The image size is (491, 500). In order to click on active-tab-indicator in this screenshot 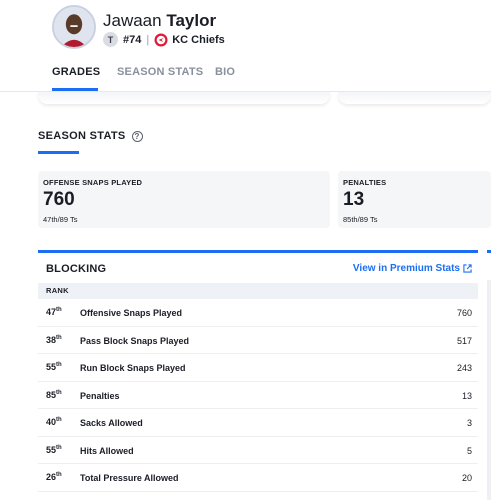, I will do `click(75, 89)`.